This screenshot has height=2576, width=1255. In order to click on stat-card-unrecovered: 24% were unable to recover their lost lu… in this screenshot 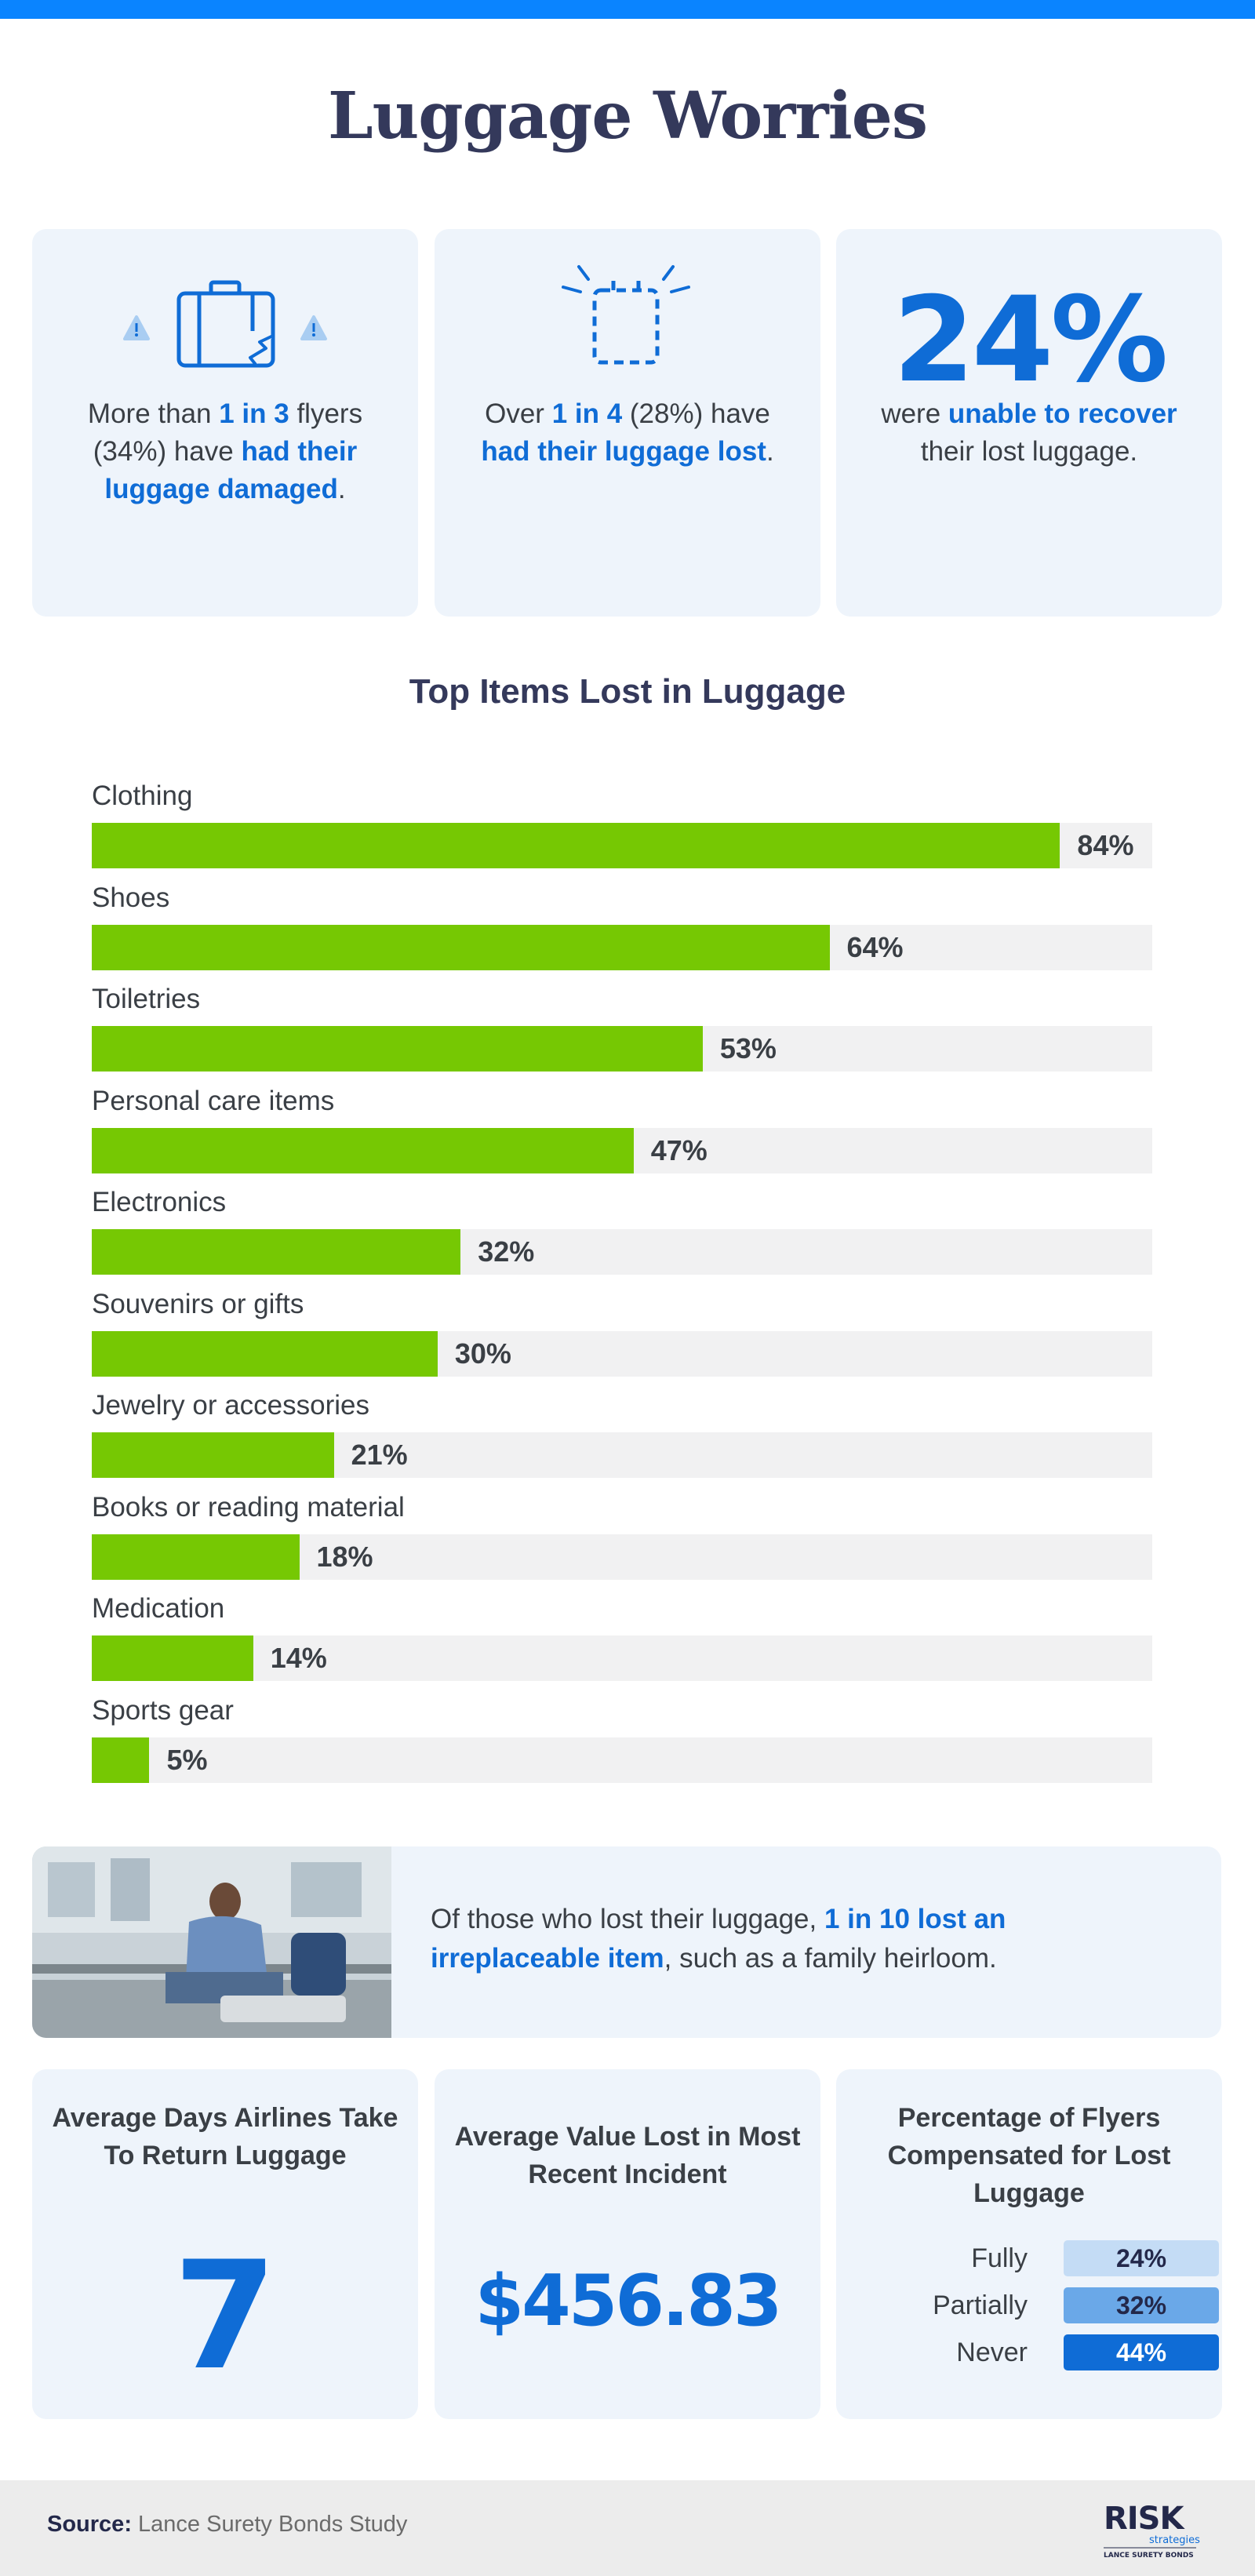, I will do `click(1029, 423)`.